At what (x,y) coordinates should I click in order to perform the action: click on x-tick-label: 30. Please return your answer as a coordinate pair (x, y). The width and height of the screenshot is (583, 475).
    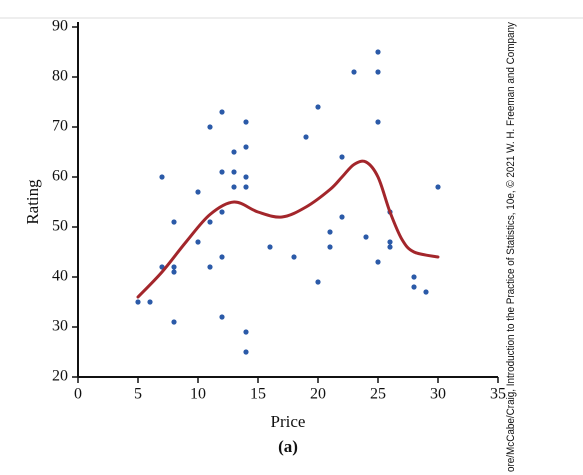
    Looking at the image, I should click on (438, 394).